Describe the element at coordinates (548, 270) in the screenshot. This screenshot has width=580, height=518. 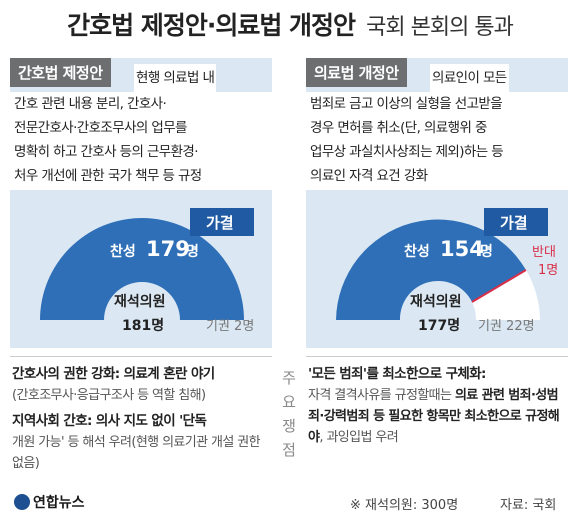
I see `no-value: 1명` at that location.